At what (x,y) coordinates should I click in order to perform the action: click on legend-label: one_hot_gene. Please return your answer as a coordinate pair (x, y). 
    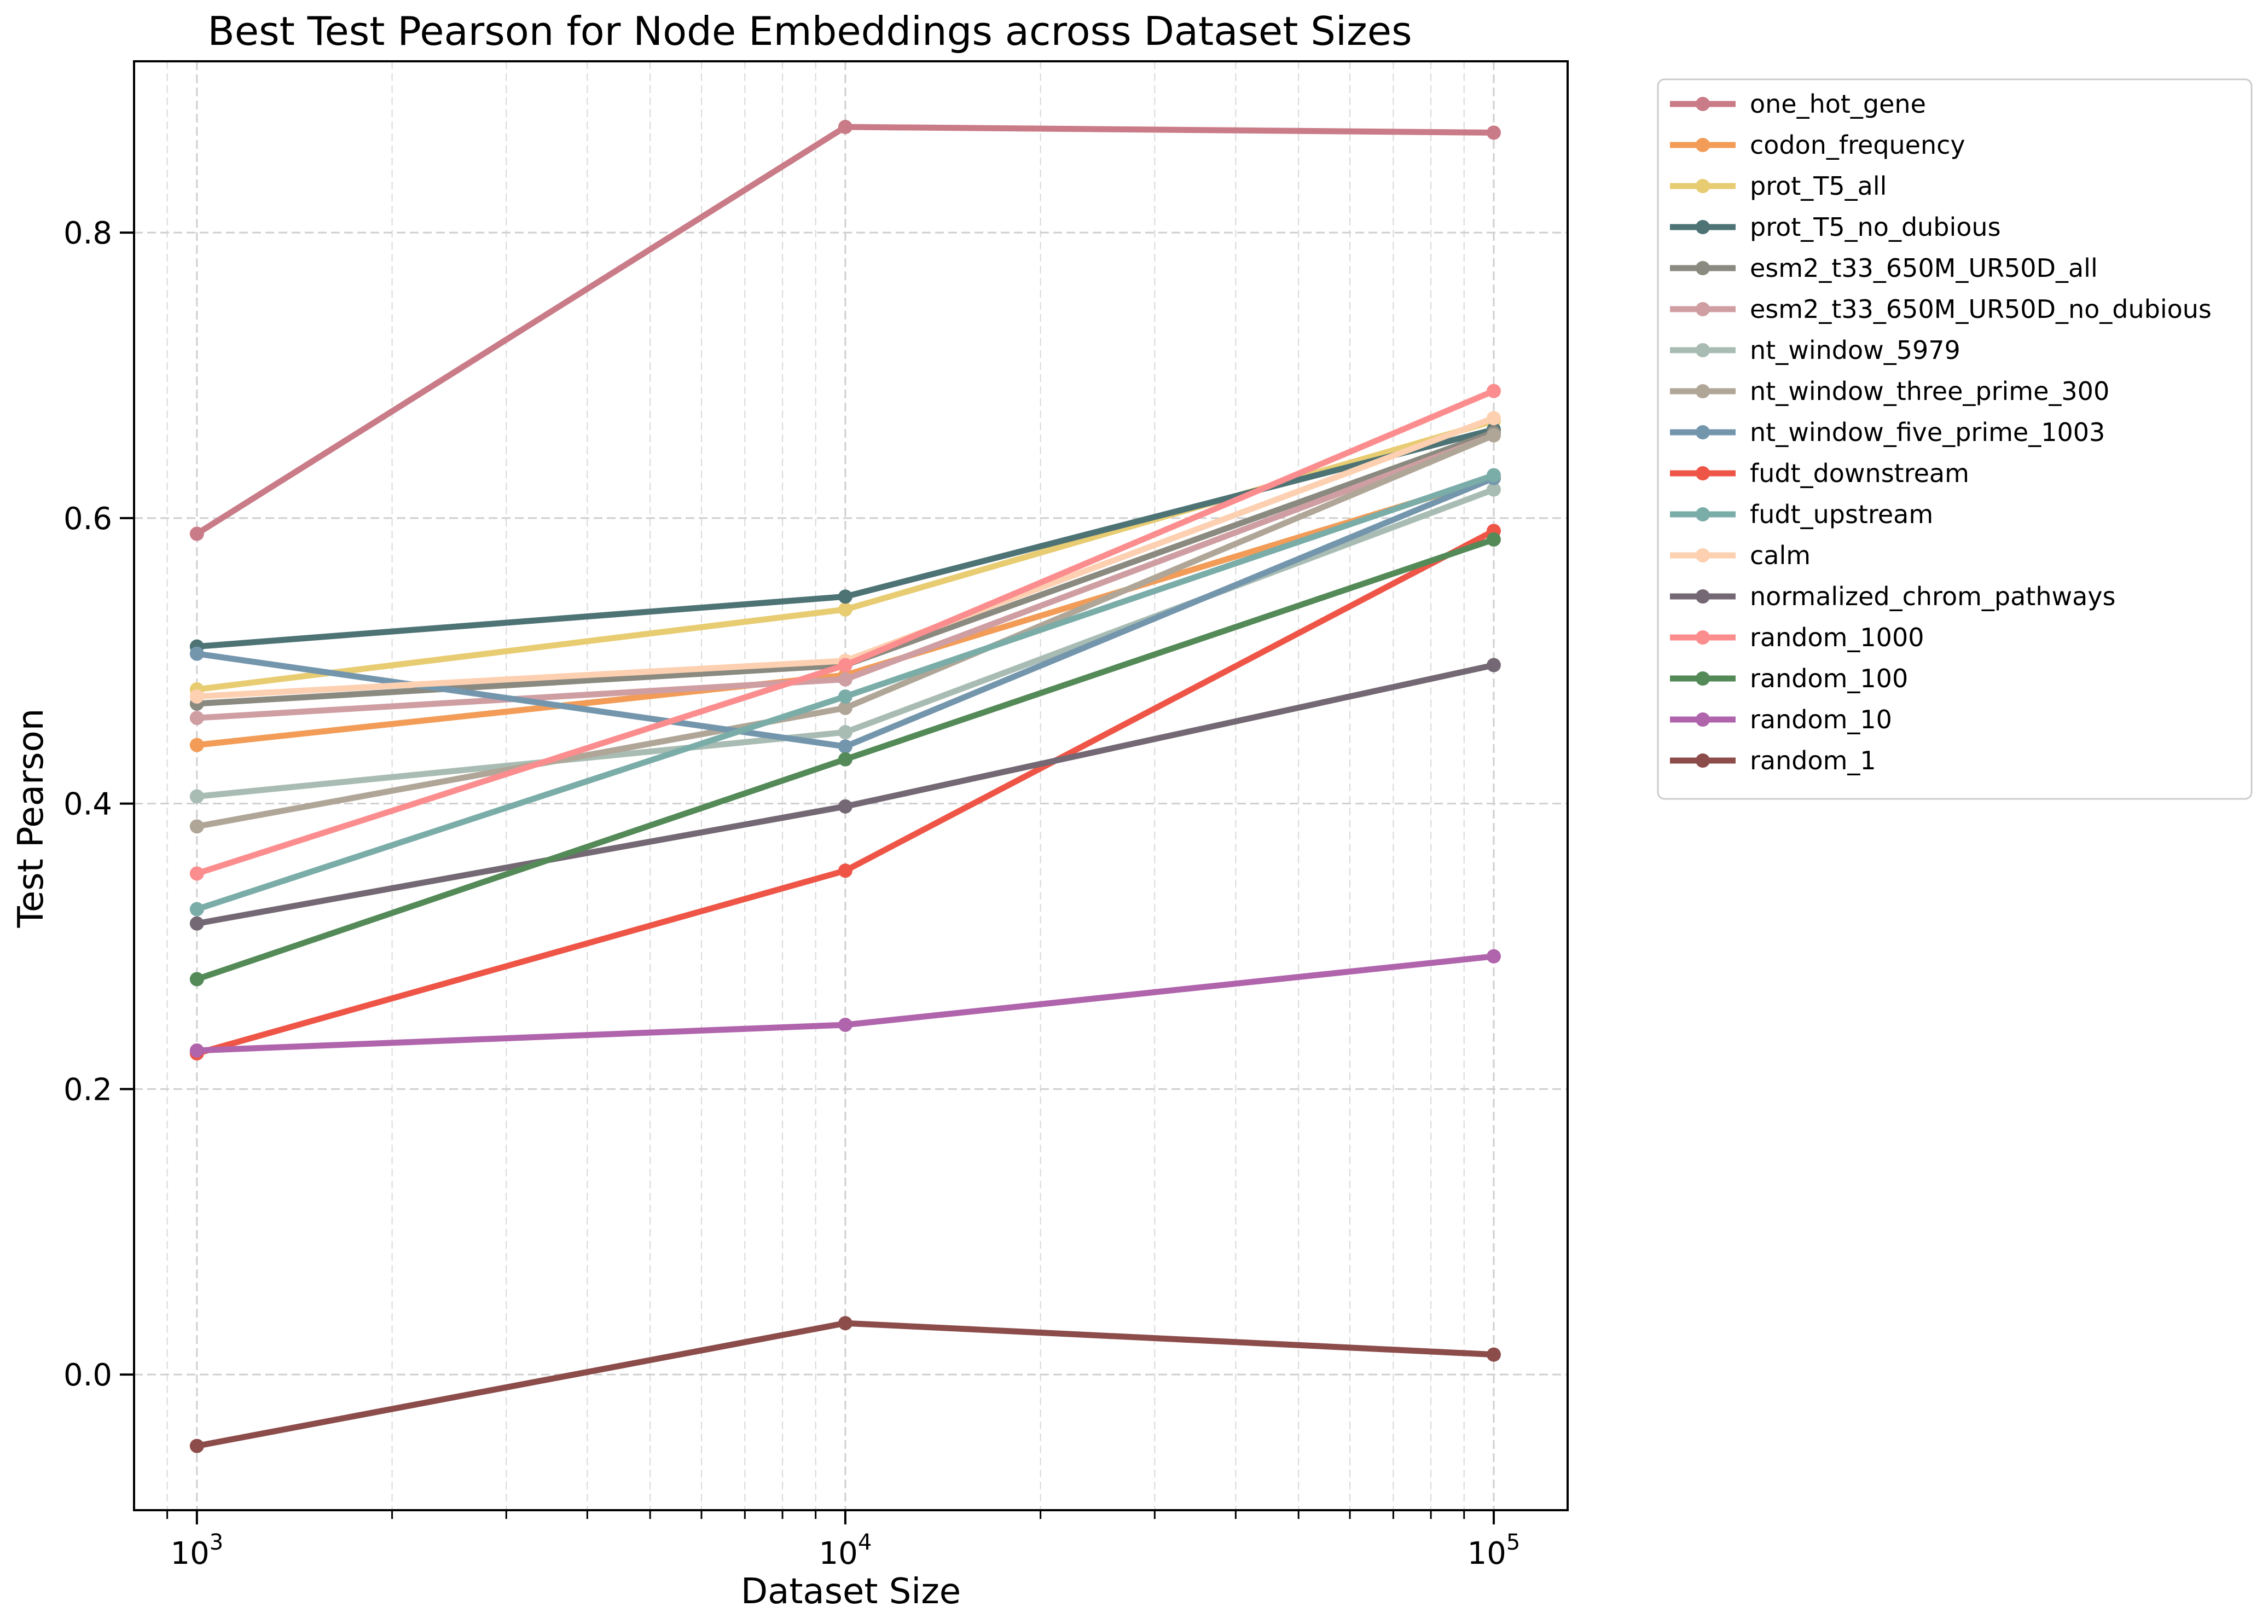
    Looking at the image, I should click on (1838, 104).